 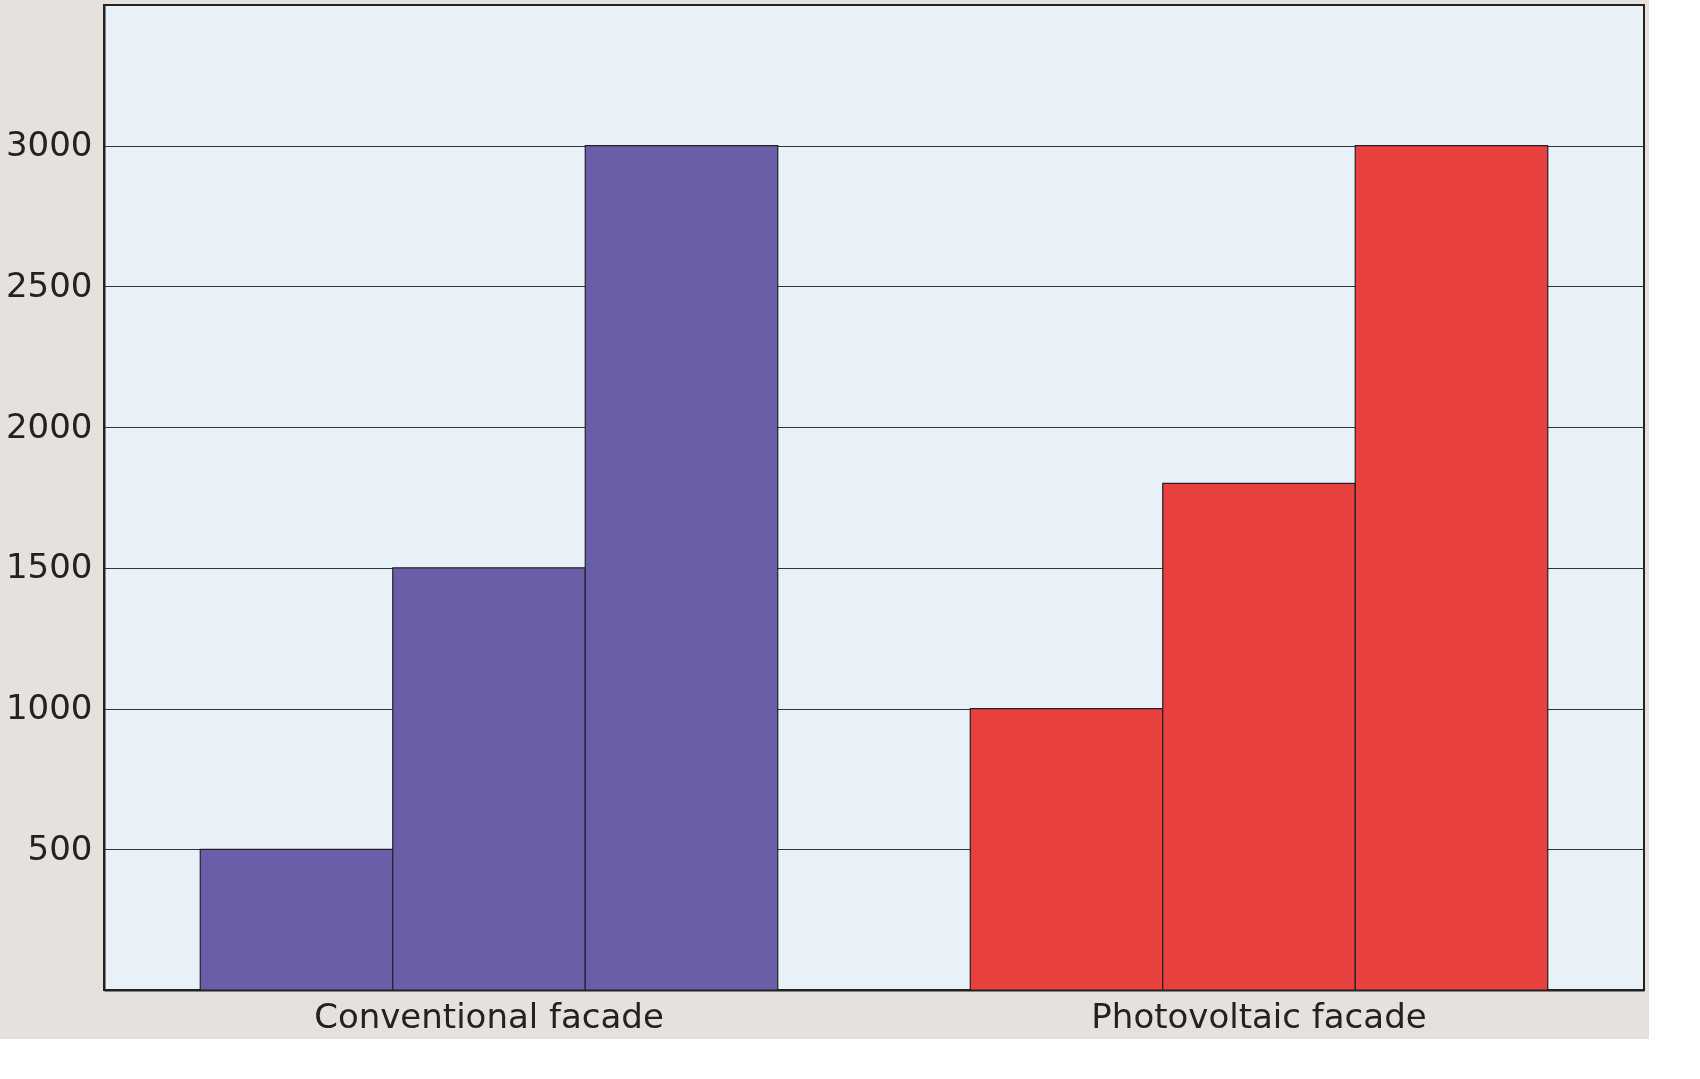 I want to click on y-tick-label: 1000, so click(x=49, y=707).